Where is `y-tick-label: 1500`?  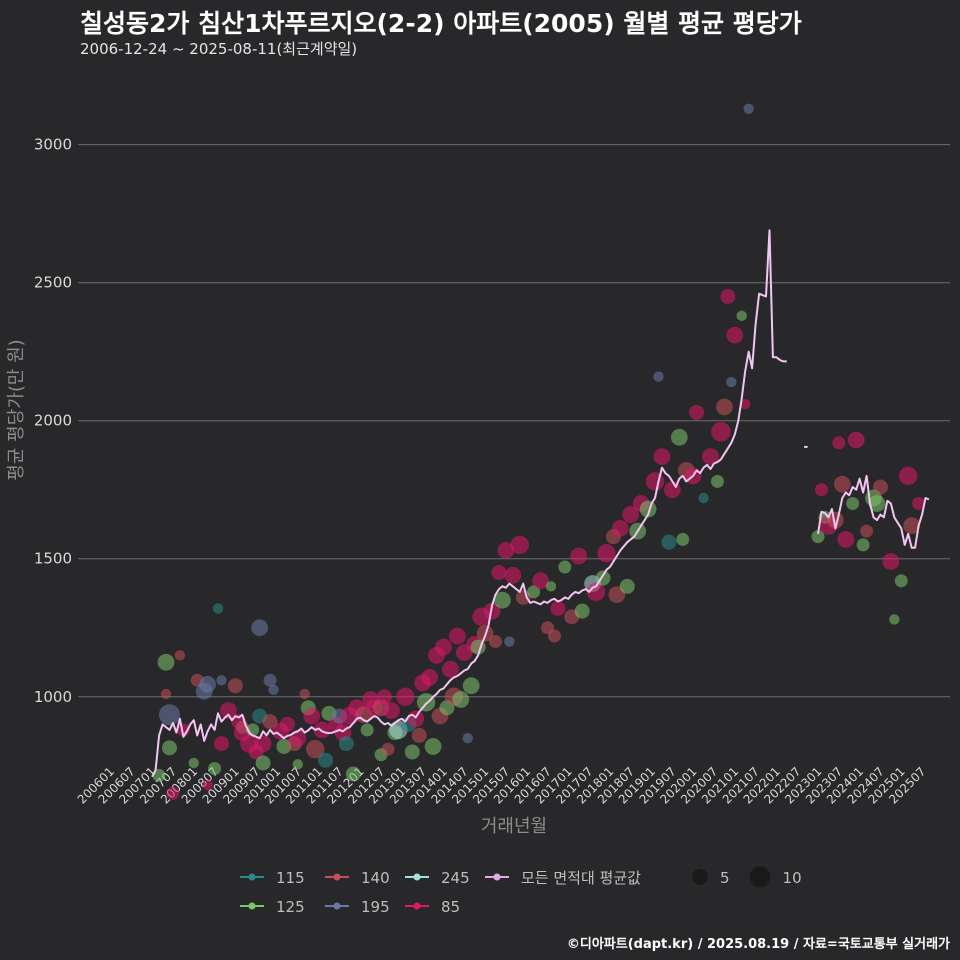
y-tick-label: 1500 is located at coordinates (53, 559).